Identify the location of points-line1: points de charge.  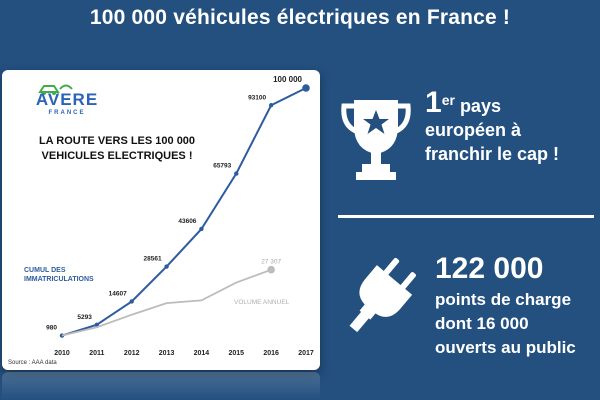
(503, 299).